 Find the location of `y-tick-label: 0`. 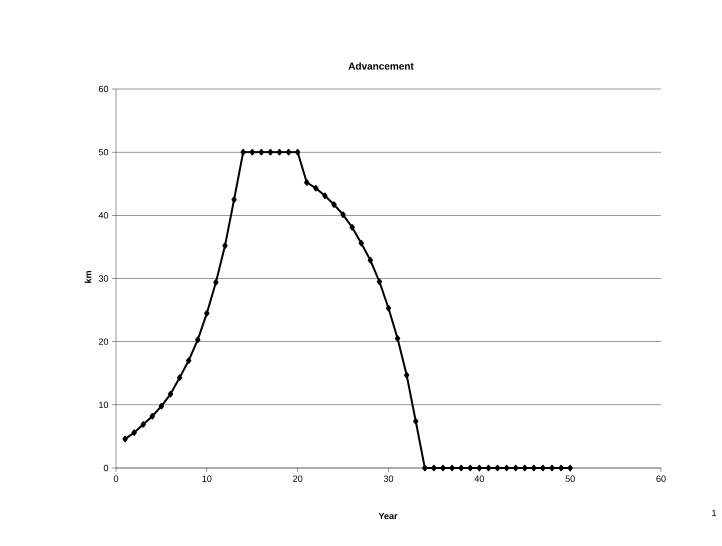

y-tick-label: 0 is located at coordinates (106, 468).